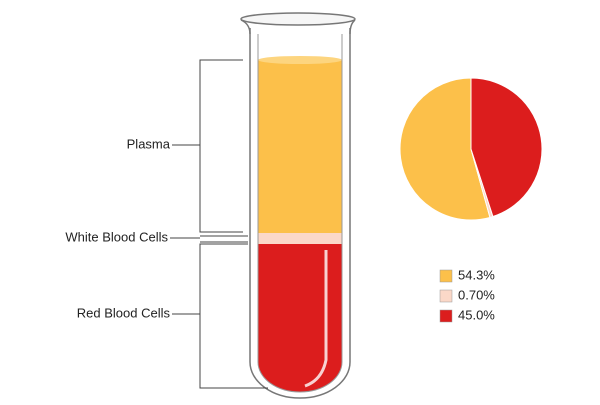 The height and width of the screenshot is (405, 600). I want to click on brackets, so click(219, 224).